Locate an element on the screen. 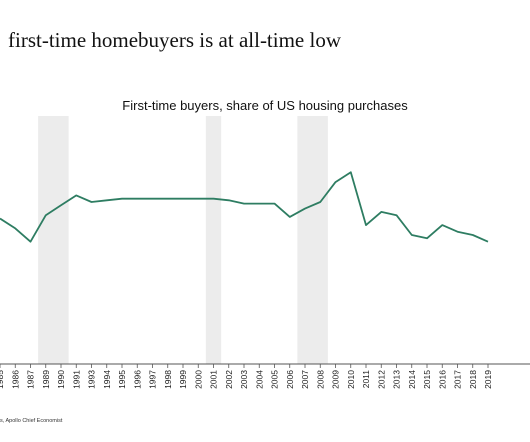 This screenshot has width=530, height=442. x-tick-label-1999: 1999 is located at coordinates (183, 379).